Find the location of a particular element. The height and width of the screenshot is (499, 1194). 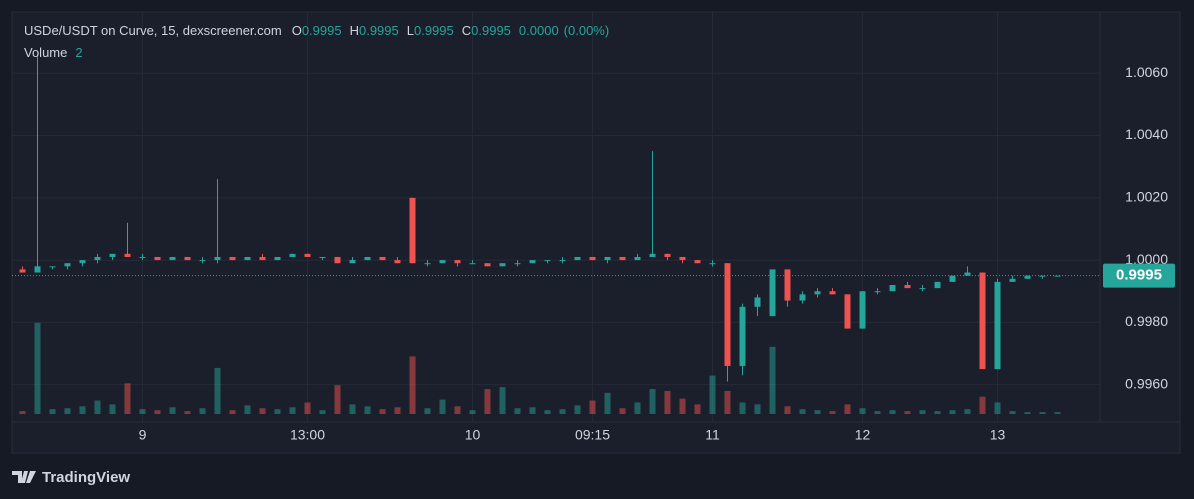

volume-value: 2 is located at coordinates (78, 52).